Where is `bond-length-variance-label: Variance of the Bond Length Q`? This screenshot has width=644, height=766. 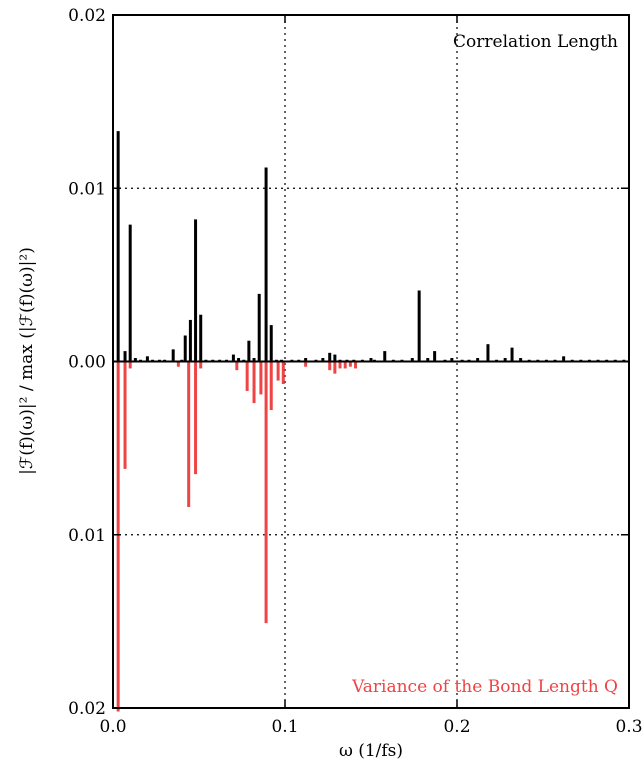 bond-length-variance-label: Variance of the Bond Length Q is located at coordinates (484, 687).